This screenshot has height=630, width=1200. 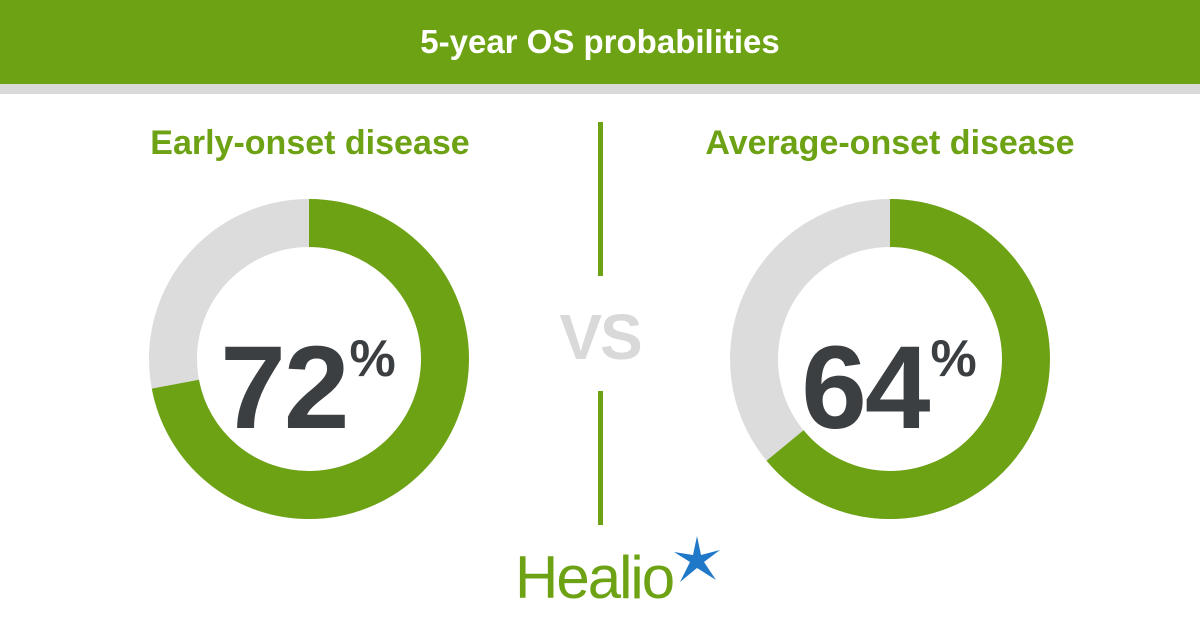 I want to click on header-rule, so click(x=600, y=89).